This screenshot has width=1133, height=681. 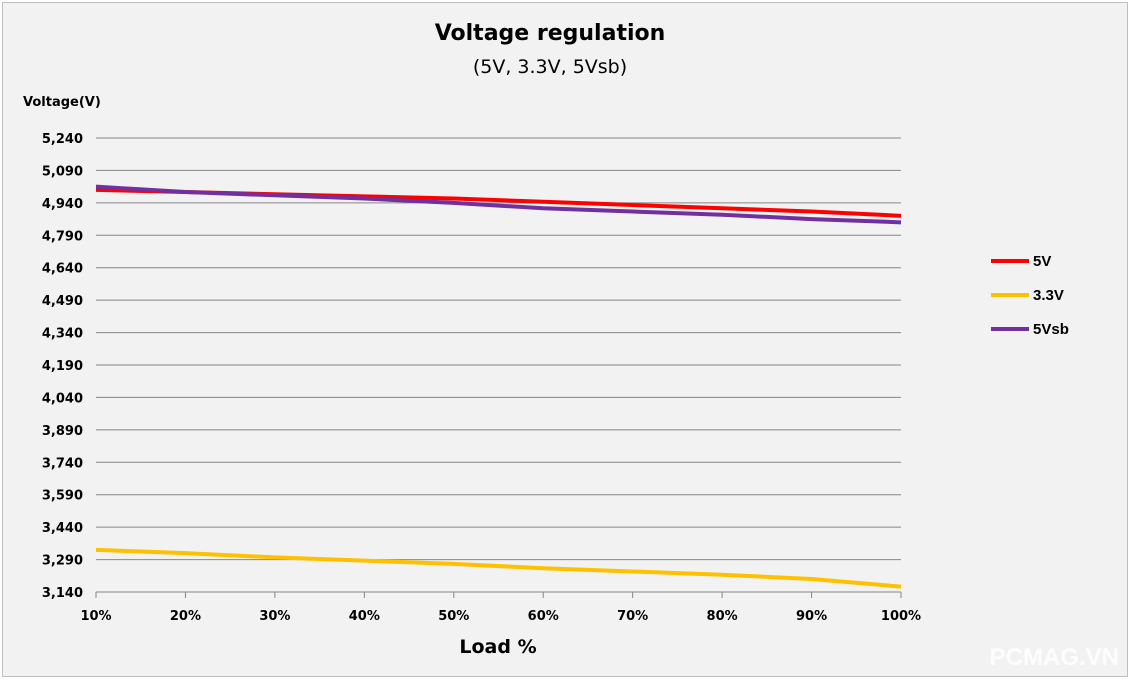 I want to click on y-tick-label: 3,740, so click(x=62, y=463).